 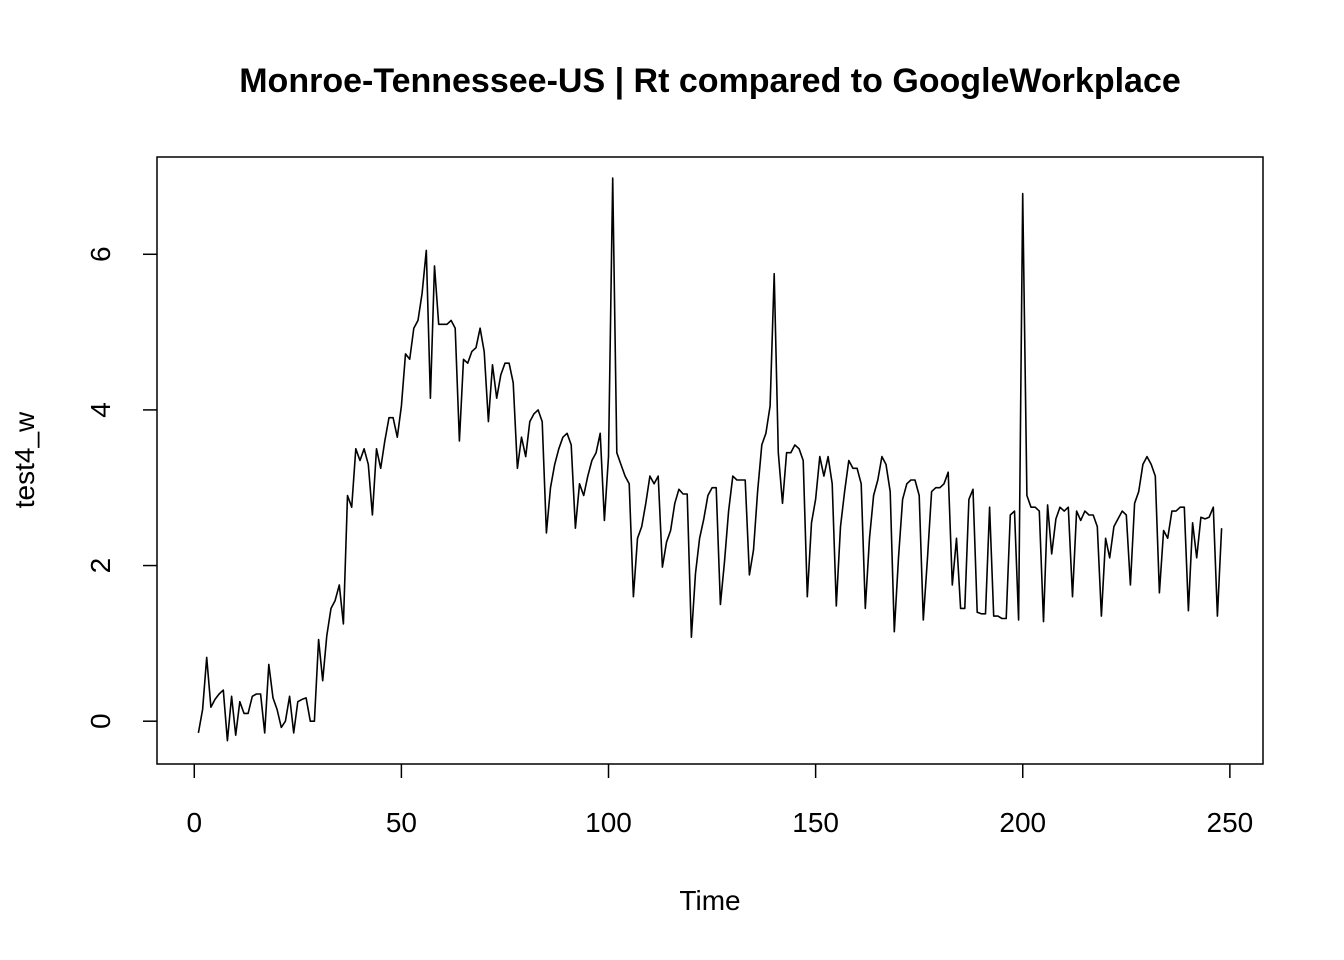 What do you see at coordinates (100, 721) in the screenshot?
I see `y-tick-label: 0` at bounding box center [100, 721].